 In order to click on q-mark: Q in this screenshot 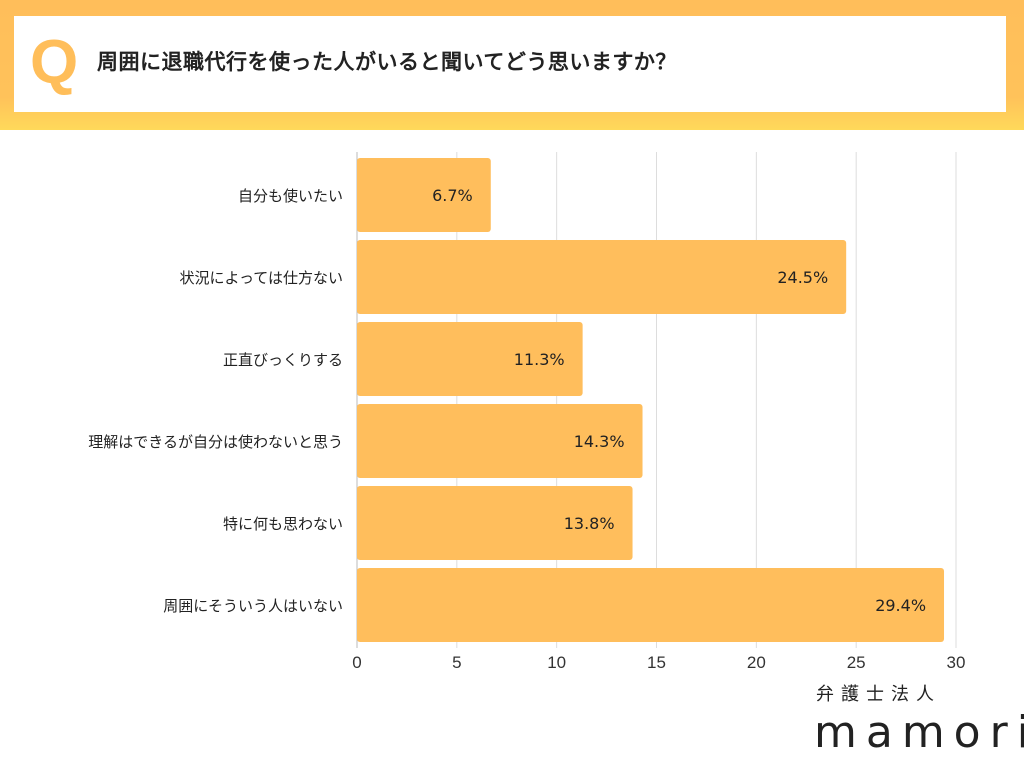, I will do `click(54, 62)`.